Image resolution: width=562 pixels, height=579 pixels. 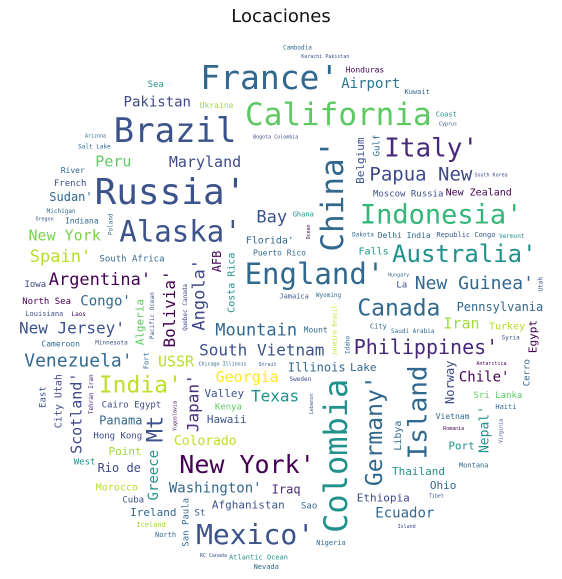 What do you see at coordinates (419, 412) in the screenshot?
I see `cloud-word: Island` at bounding box center [419, 412].